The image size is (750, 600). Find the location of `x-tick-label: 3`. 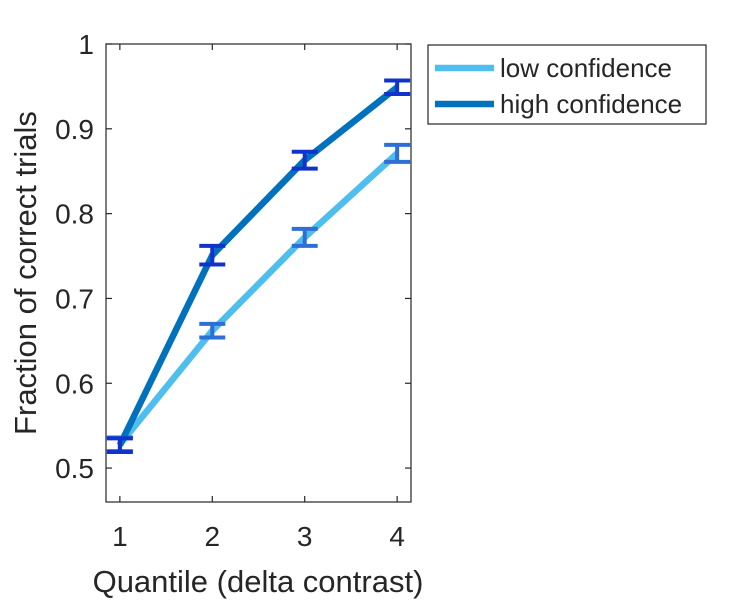

x-tick-label: 3 is located at coordinates (305, 536).